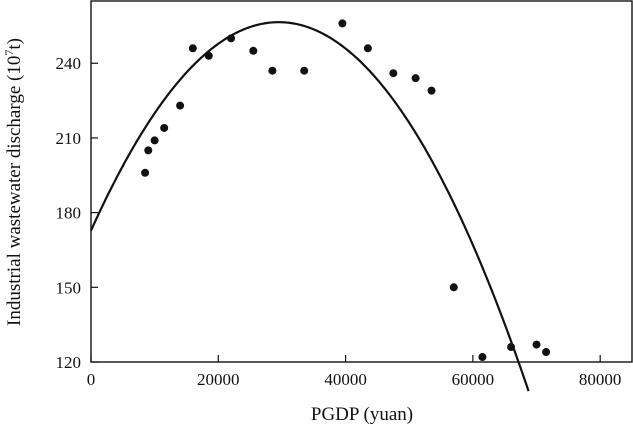 The image size is (633, 431). Describe the element at coordinates (91, 379) in the screenshot. I see `x-tick-label: 0` at that location.